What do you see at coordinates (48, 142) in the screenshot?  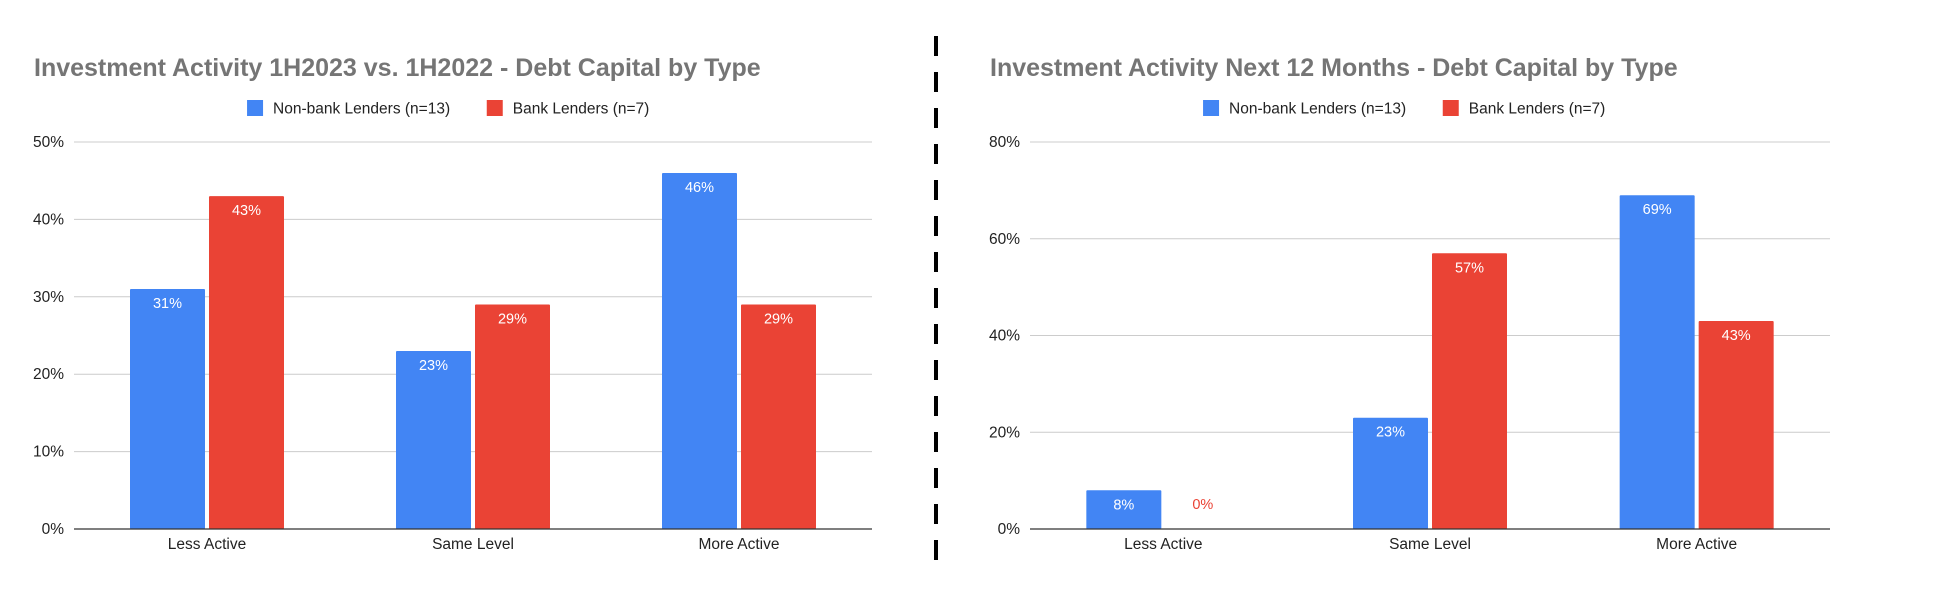 I see `y-tick-label: 50%` at bounding box center [48, 142].